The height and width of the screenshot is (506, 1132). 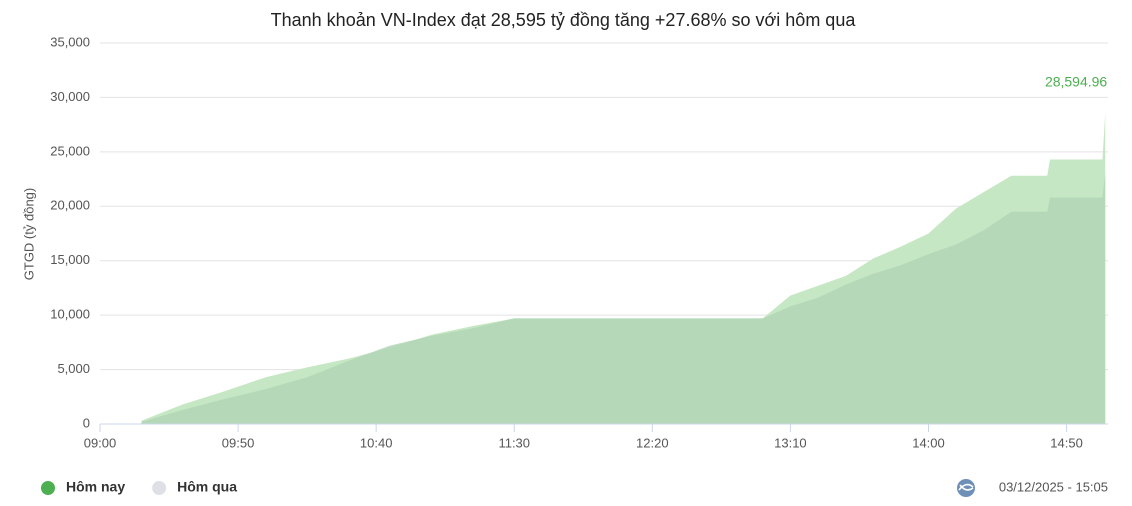 What do you see at coordinates (70, 314) in the screenshot?
I see `y-tick-label: 10,000` at bounding box center [70, 314].